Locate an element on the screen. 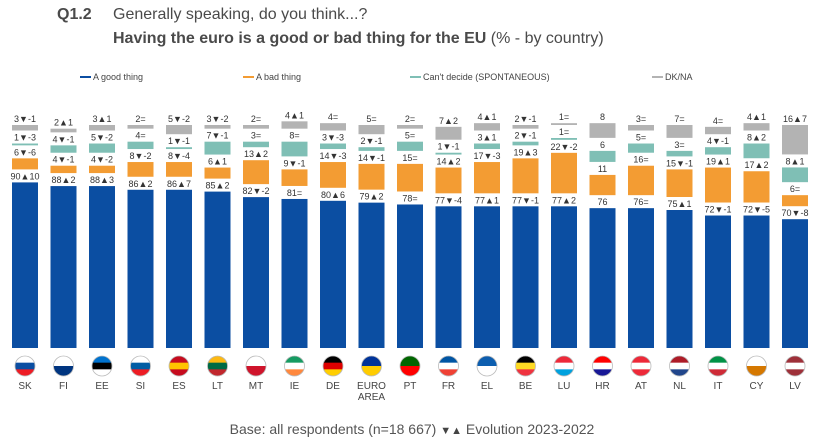 This screenshot has width=824, height=445. data-label-dk-na-fi: 2▲1 is located at coordinates (63, 123).